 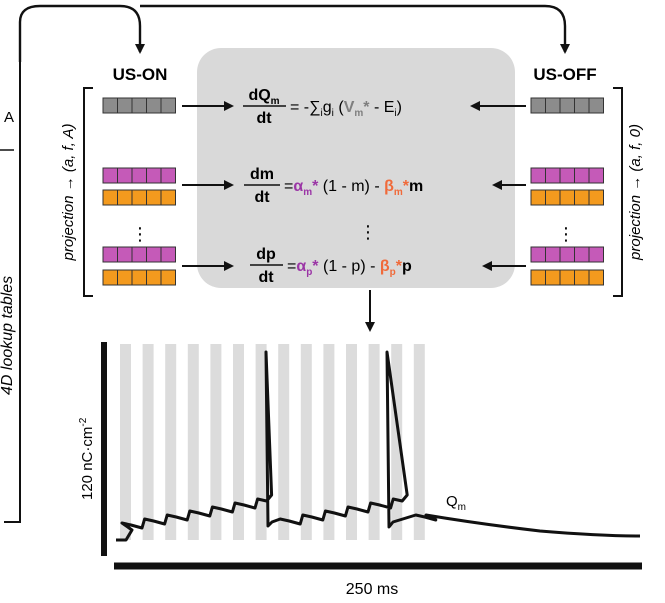 I want to click on equation-charge: dQm dt = -∑igi (Vm* - Ei), so click(x=322, y=107).